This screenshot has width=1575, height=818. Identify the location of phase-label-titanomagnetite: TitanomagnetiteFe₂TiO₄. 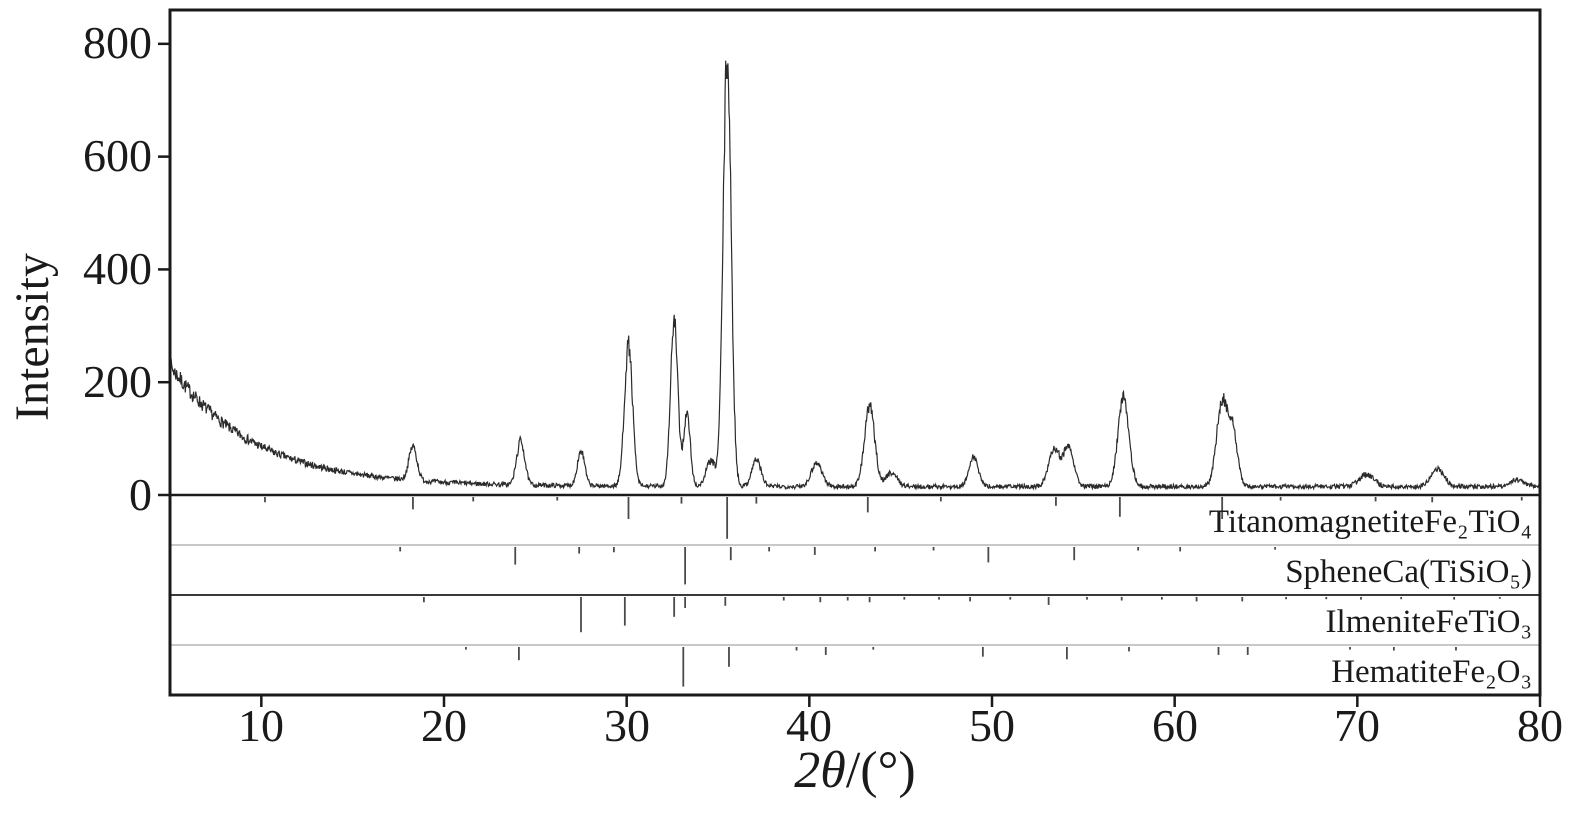
(1370, 522).